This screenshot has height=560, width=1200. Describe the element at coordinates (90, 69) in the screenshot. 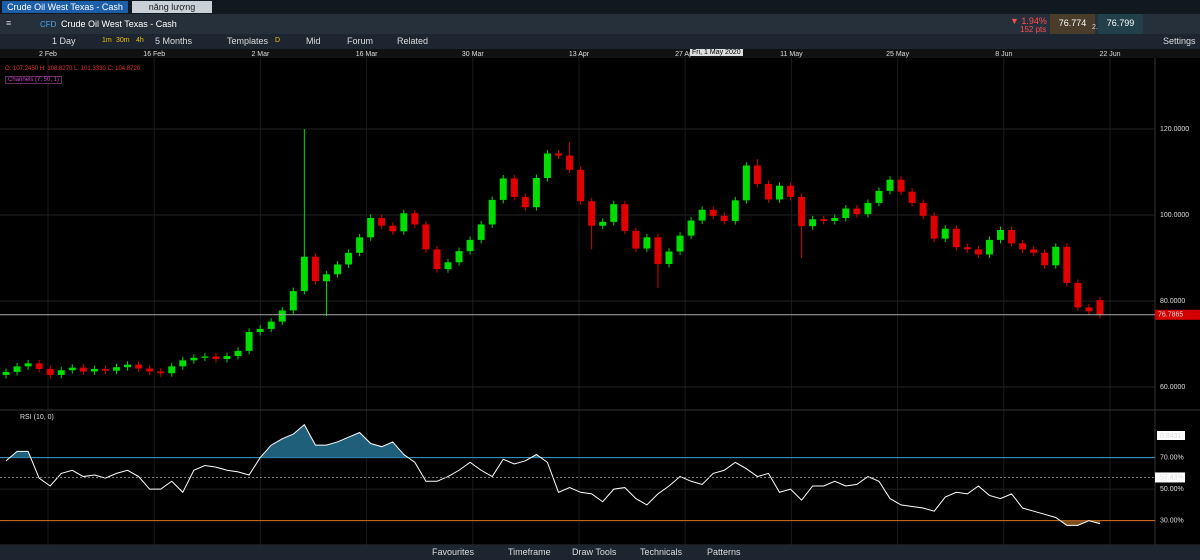

I see `low: L: 101.3330` at that location.